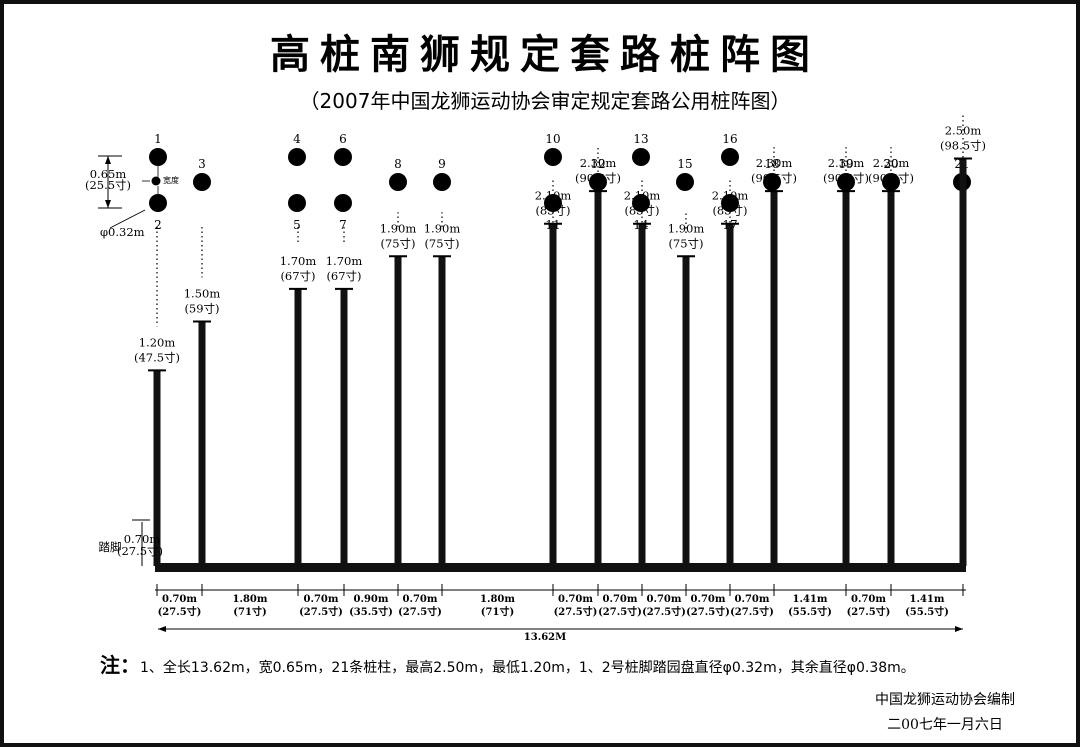  I want to click on spacing-13-m: 0.70m, so click(868, 599).